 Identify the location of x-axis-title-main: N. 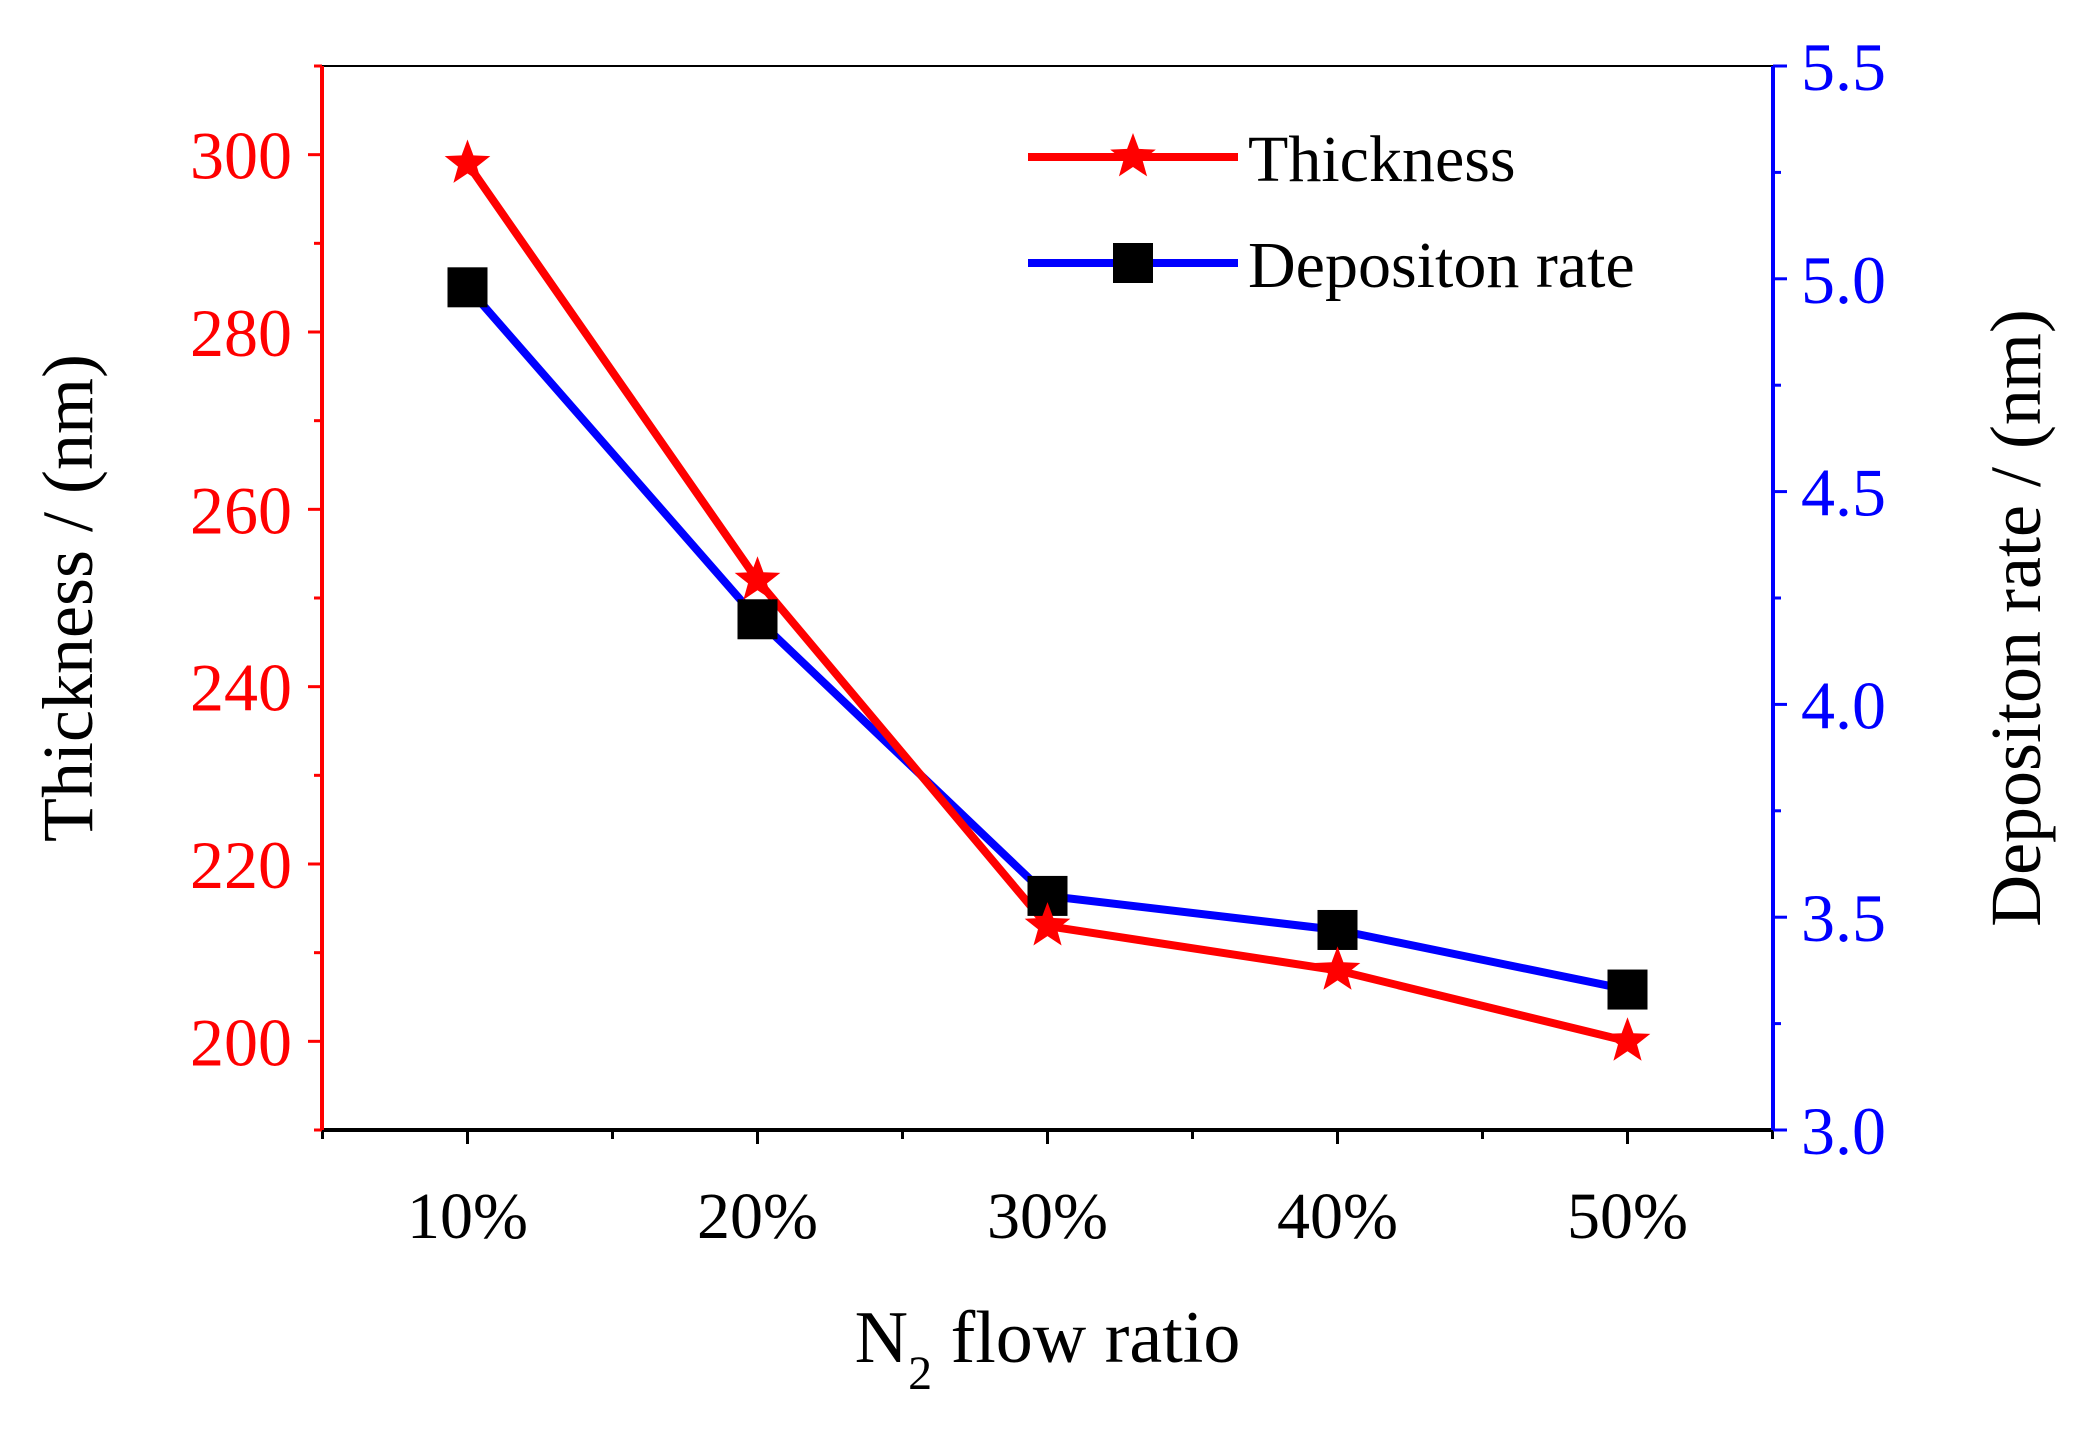
(881, 1338).